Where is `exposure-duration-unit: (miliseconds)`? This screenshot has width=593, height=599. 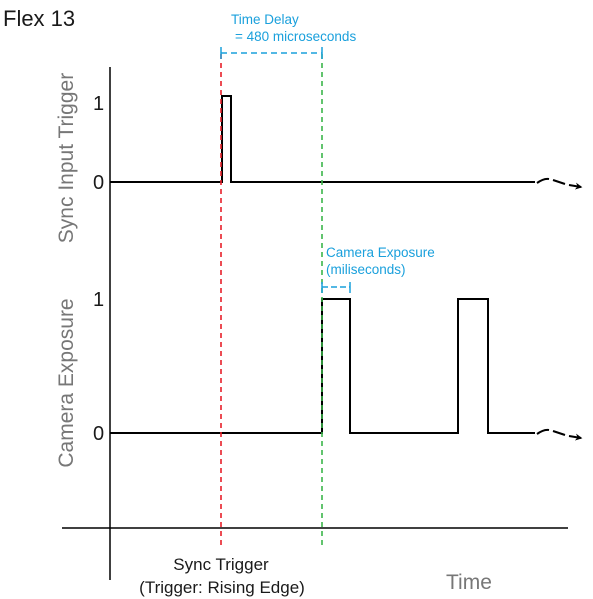
exposure-duration-unit: (miliseconds) is located at coordinates (366, 269).